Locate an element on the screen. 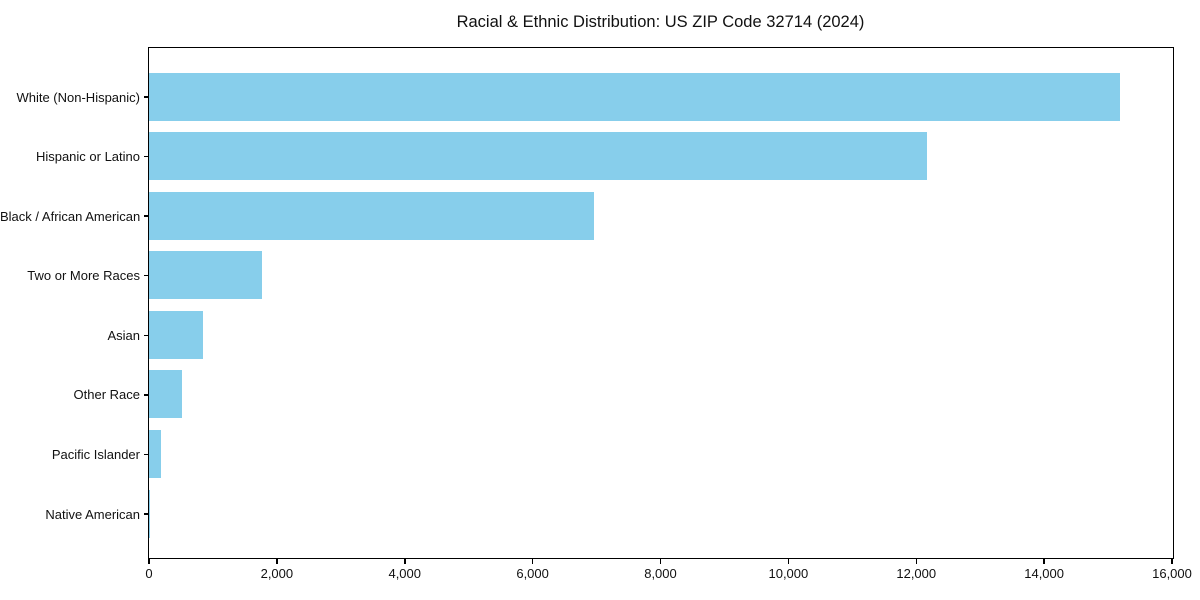  x-tick-label: 12,000 is located at coordinates (916, 573).